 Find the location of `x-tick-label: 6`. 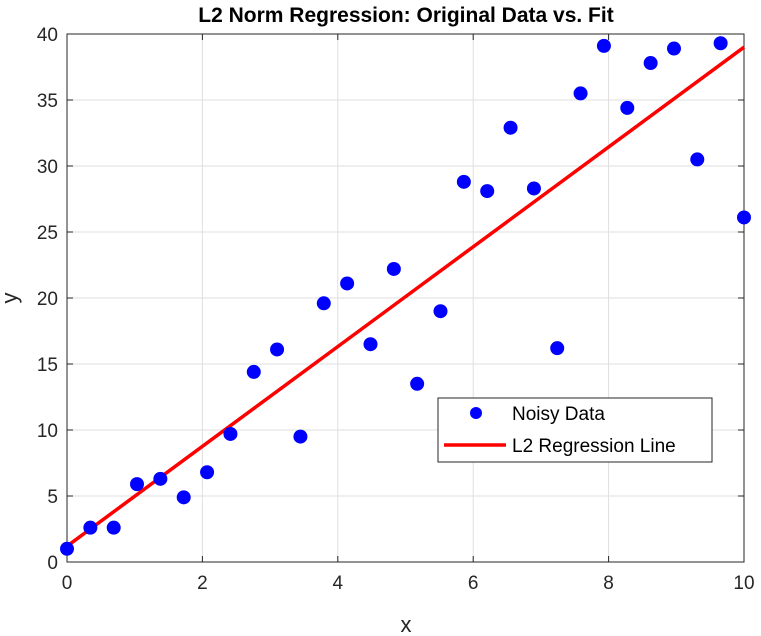

x-tick-label: 6 is located at coordinates (473, 583).